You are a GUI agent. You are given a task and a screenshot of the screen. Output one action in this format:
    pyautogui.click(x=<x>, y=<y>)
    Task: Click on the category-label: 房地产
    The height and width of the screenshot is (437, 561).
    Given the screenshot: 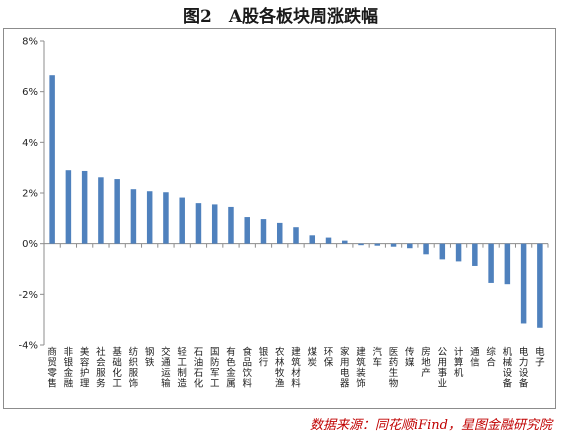 What is the action you would take?
    pyautogui.click(x=426, y=362)
    